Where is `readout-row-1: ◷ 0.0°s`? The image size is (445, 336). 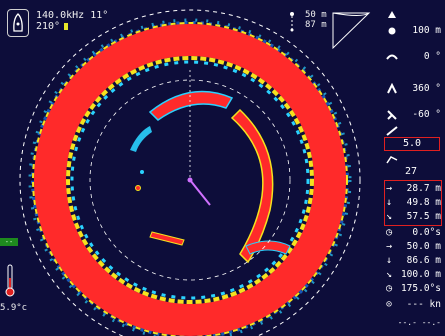 readout-row-1: ◷ 0.0°s is located at coordinates (411, 233).